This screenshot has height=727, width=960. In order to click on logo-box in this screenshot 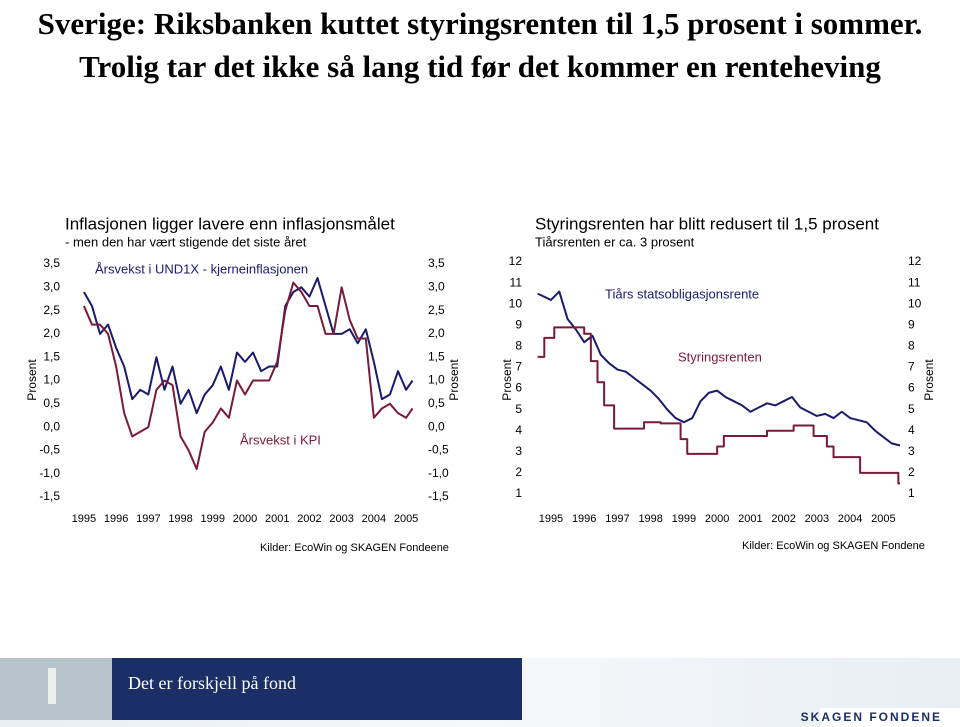, I will do `click(890, 717)`.